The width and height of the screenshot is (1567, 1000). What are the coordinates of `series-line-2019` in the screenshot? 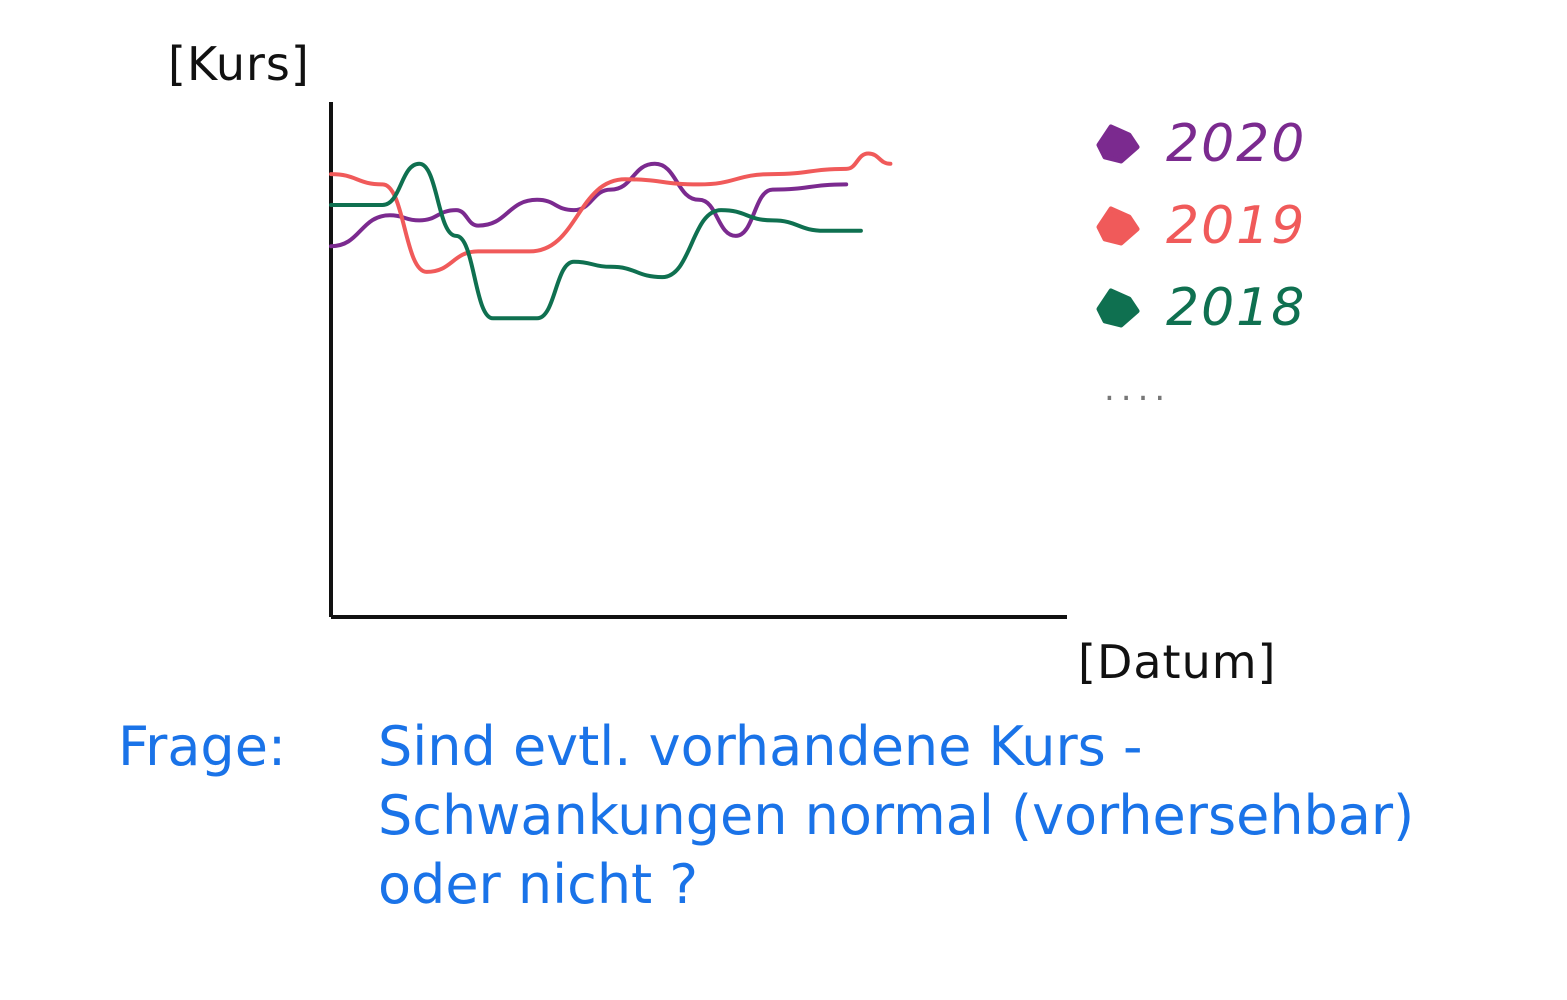 It's located at (611, 212).